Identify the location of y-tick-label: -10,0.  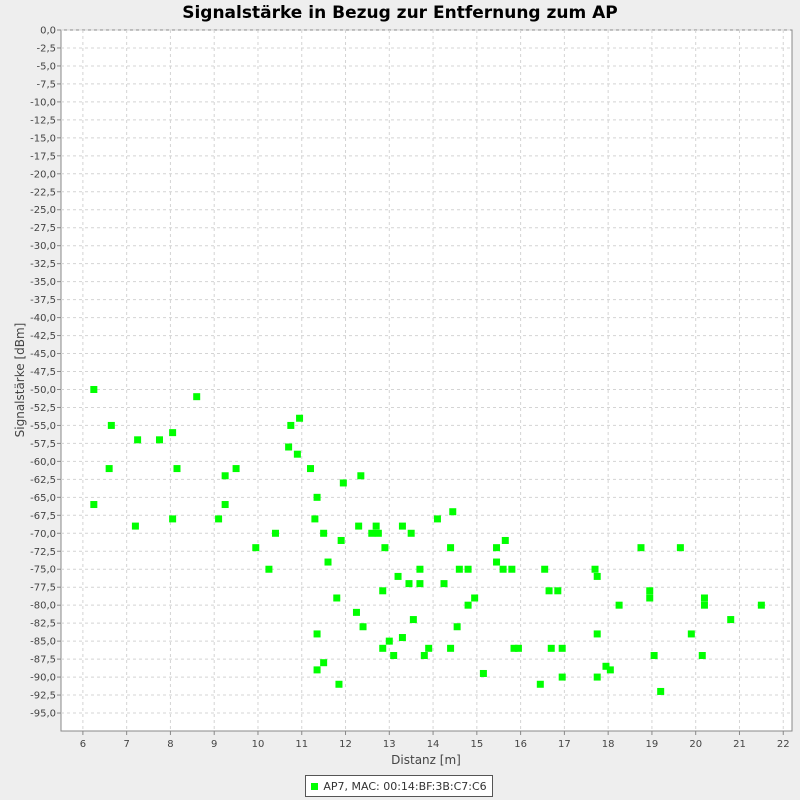
(43, 102).